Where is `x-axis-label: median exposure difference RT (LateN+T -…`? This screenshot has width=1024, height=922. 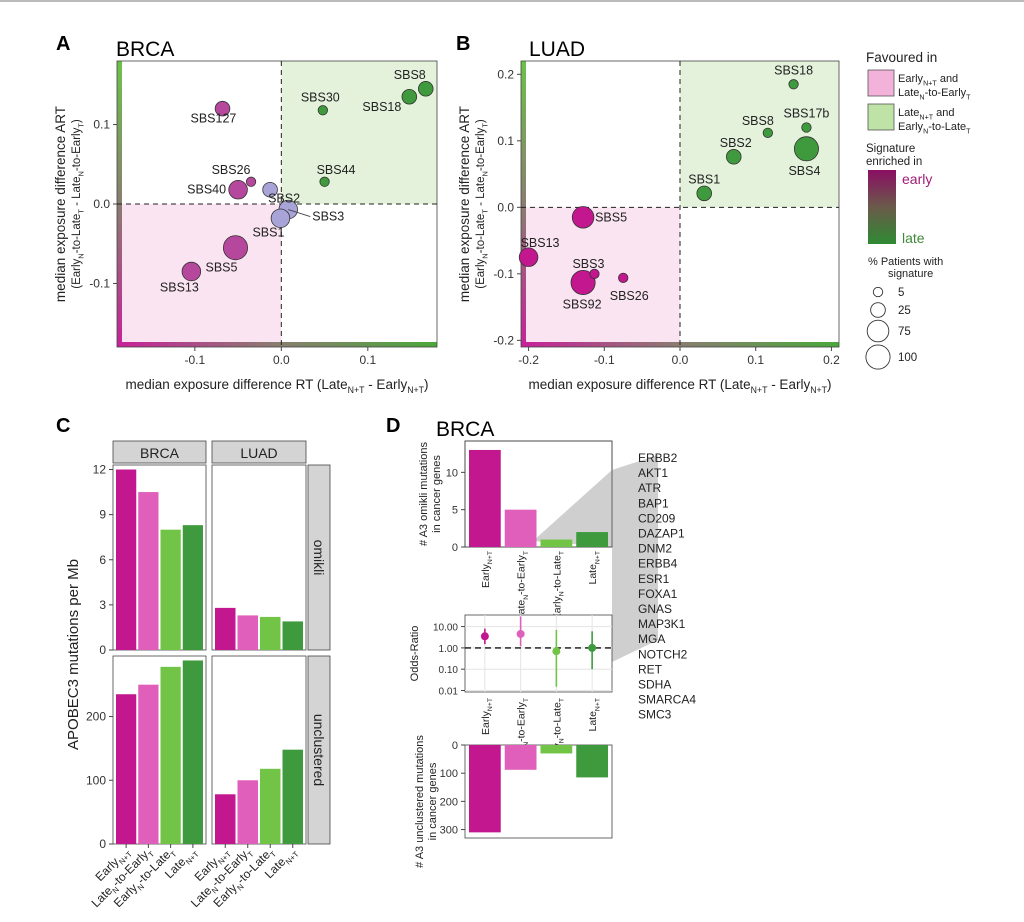 x-axis-label: median exposure difference RT (LateN+T -… is located at coordinates (276, 386).